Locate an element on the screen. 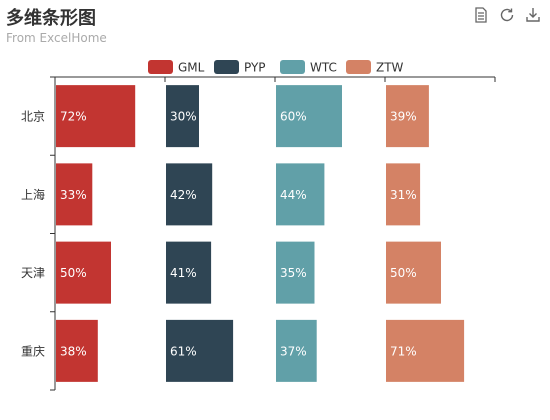  toolbox is located at coordinates (507, 15).